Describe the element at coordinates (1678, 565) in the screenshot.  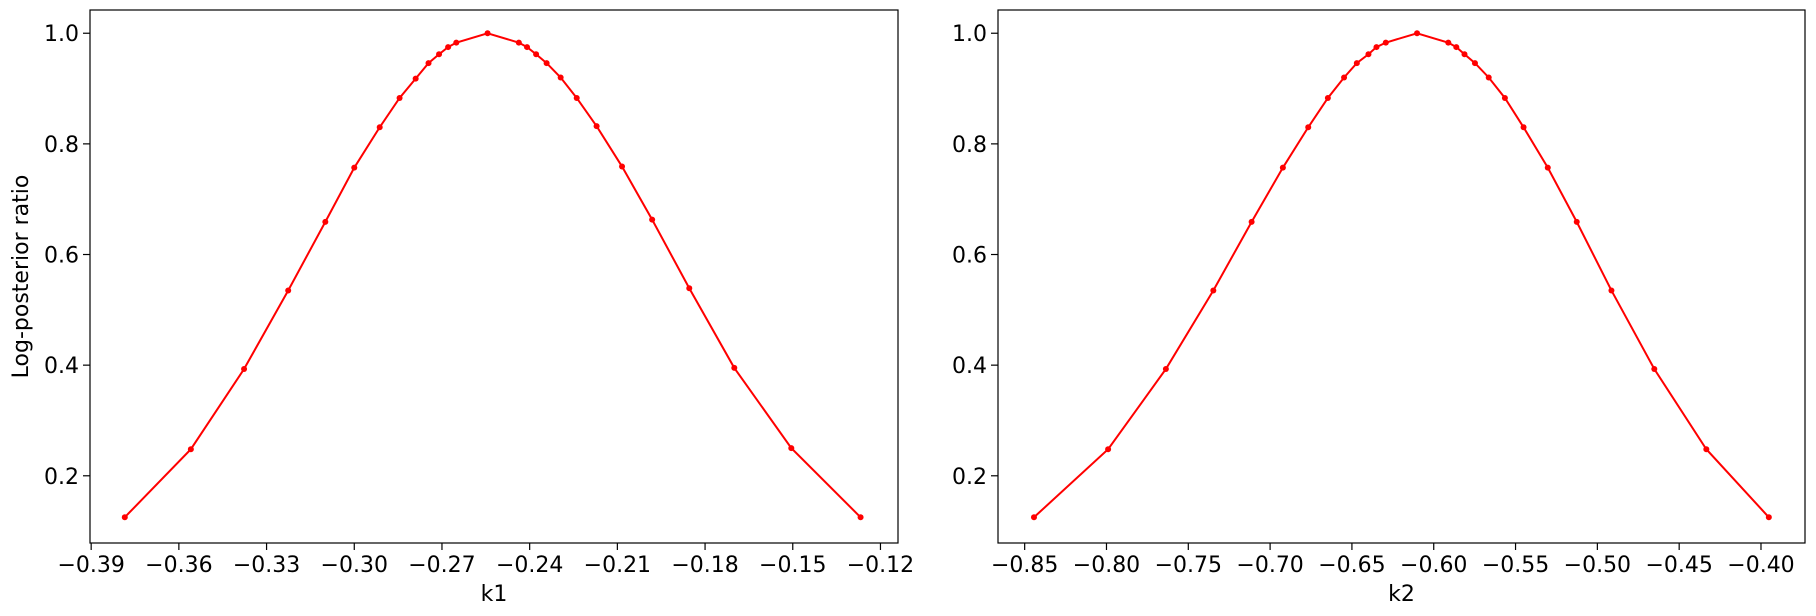
I see `x-tick-label: −0.45` at that location.